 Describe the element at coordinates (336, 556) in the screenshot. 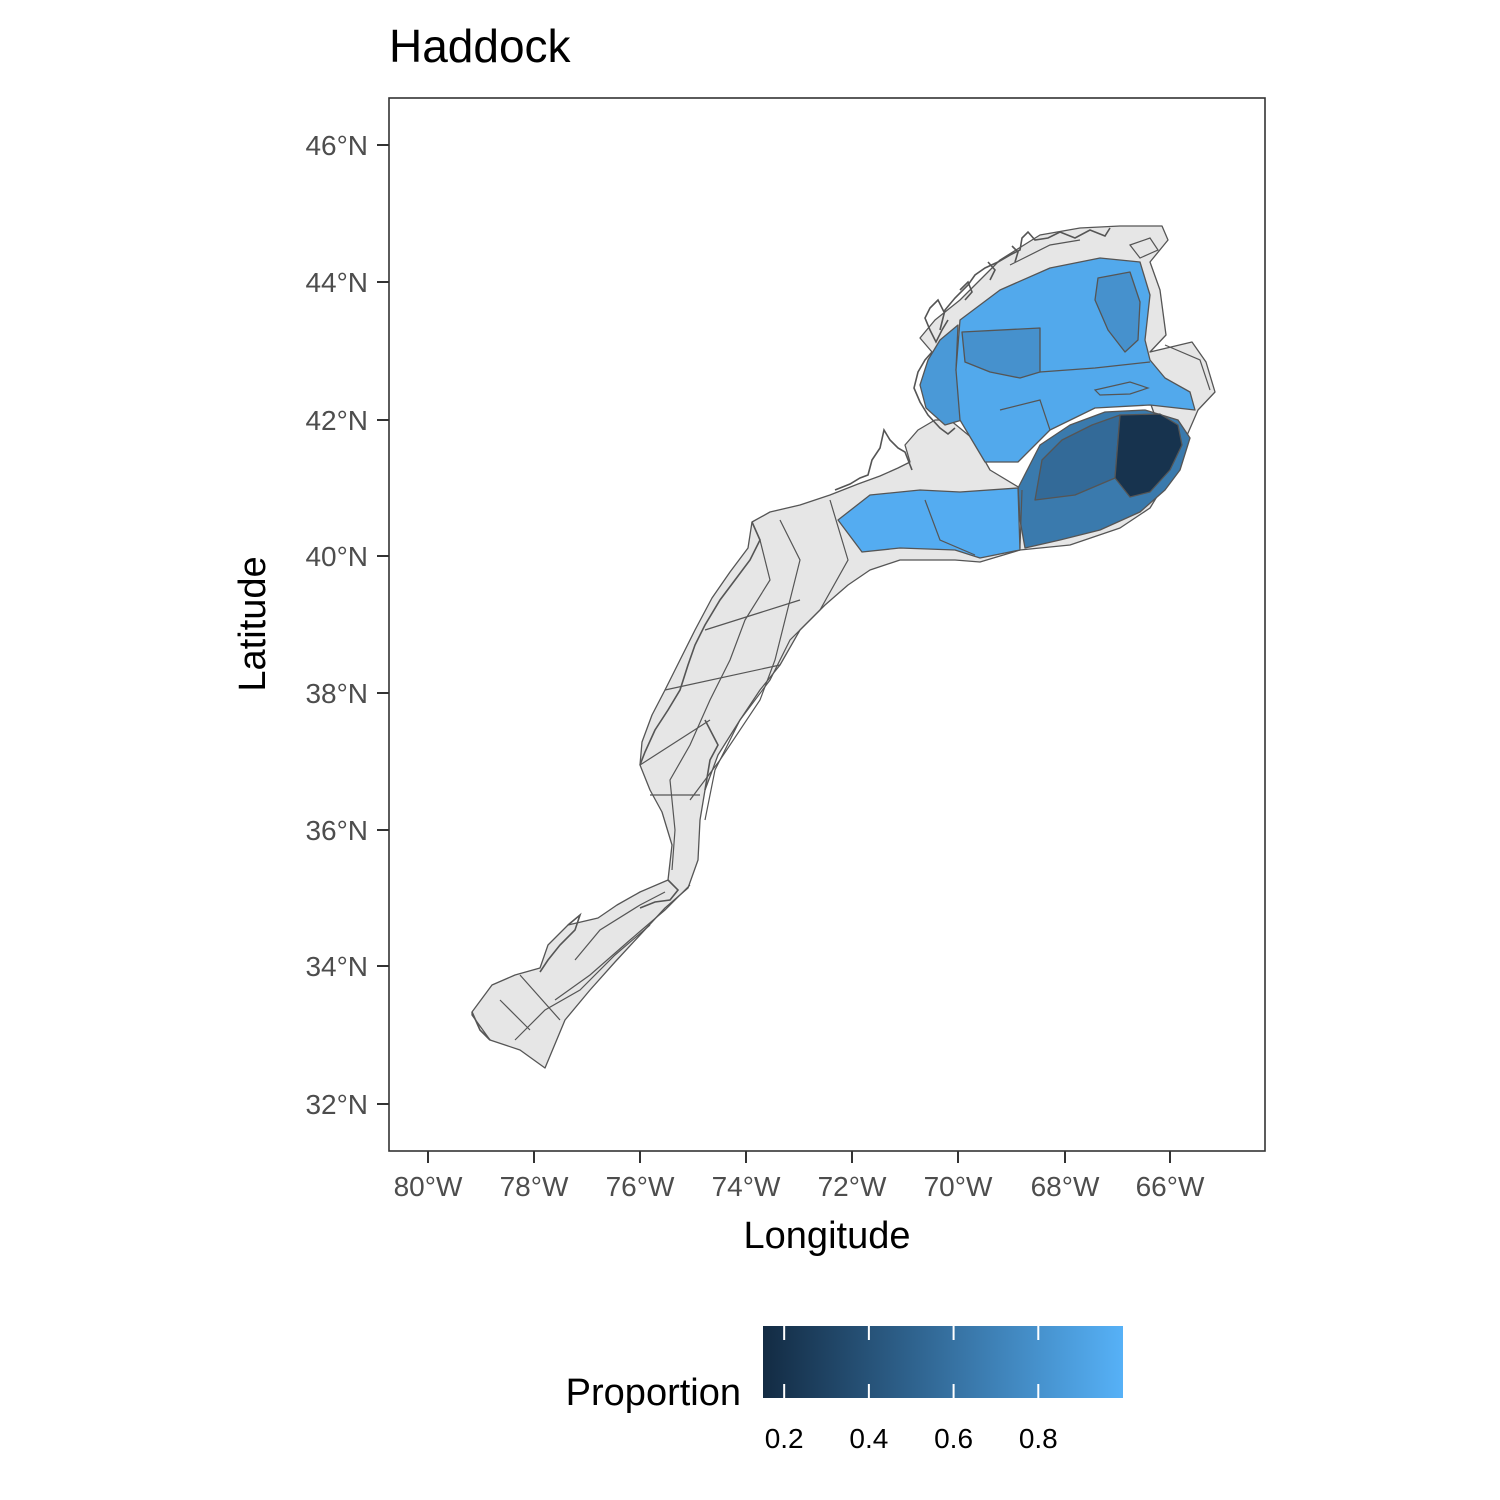

I see `y-tick-label: 40°N` at that location.